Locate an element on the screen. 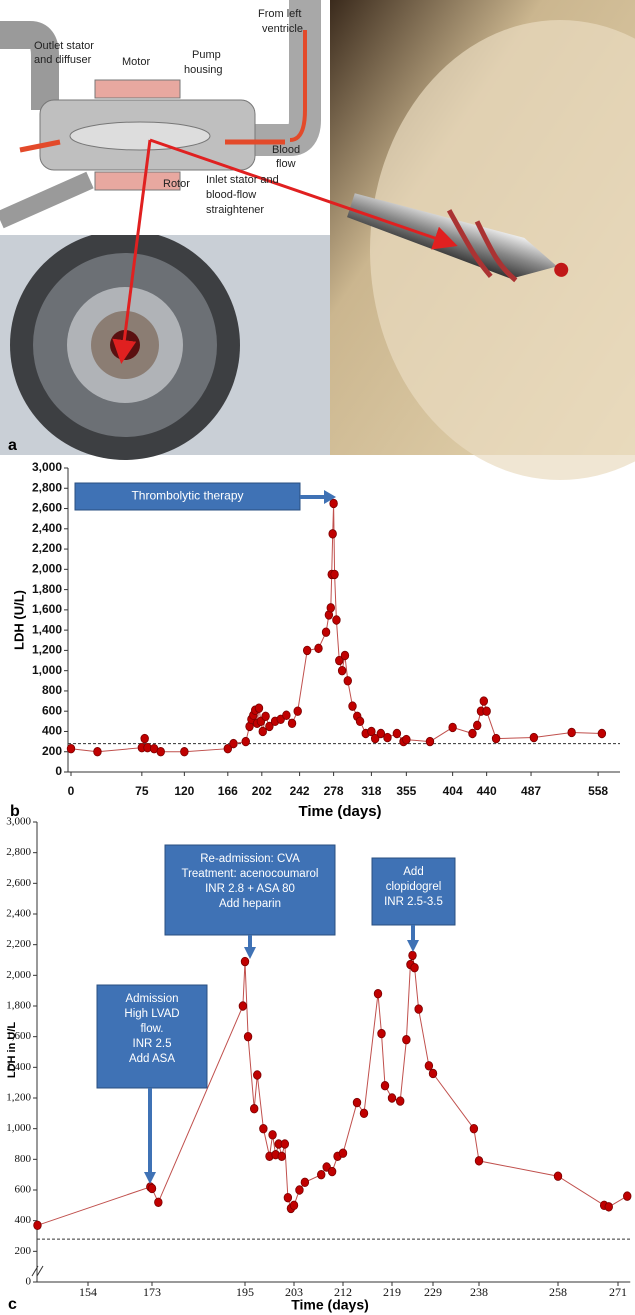  annotation-text: Re-admission: CVA is located at coordinates (250, 859).